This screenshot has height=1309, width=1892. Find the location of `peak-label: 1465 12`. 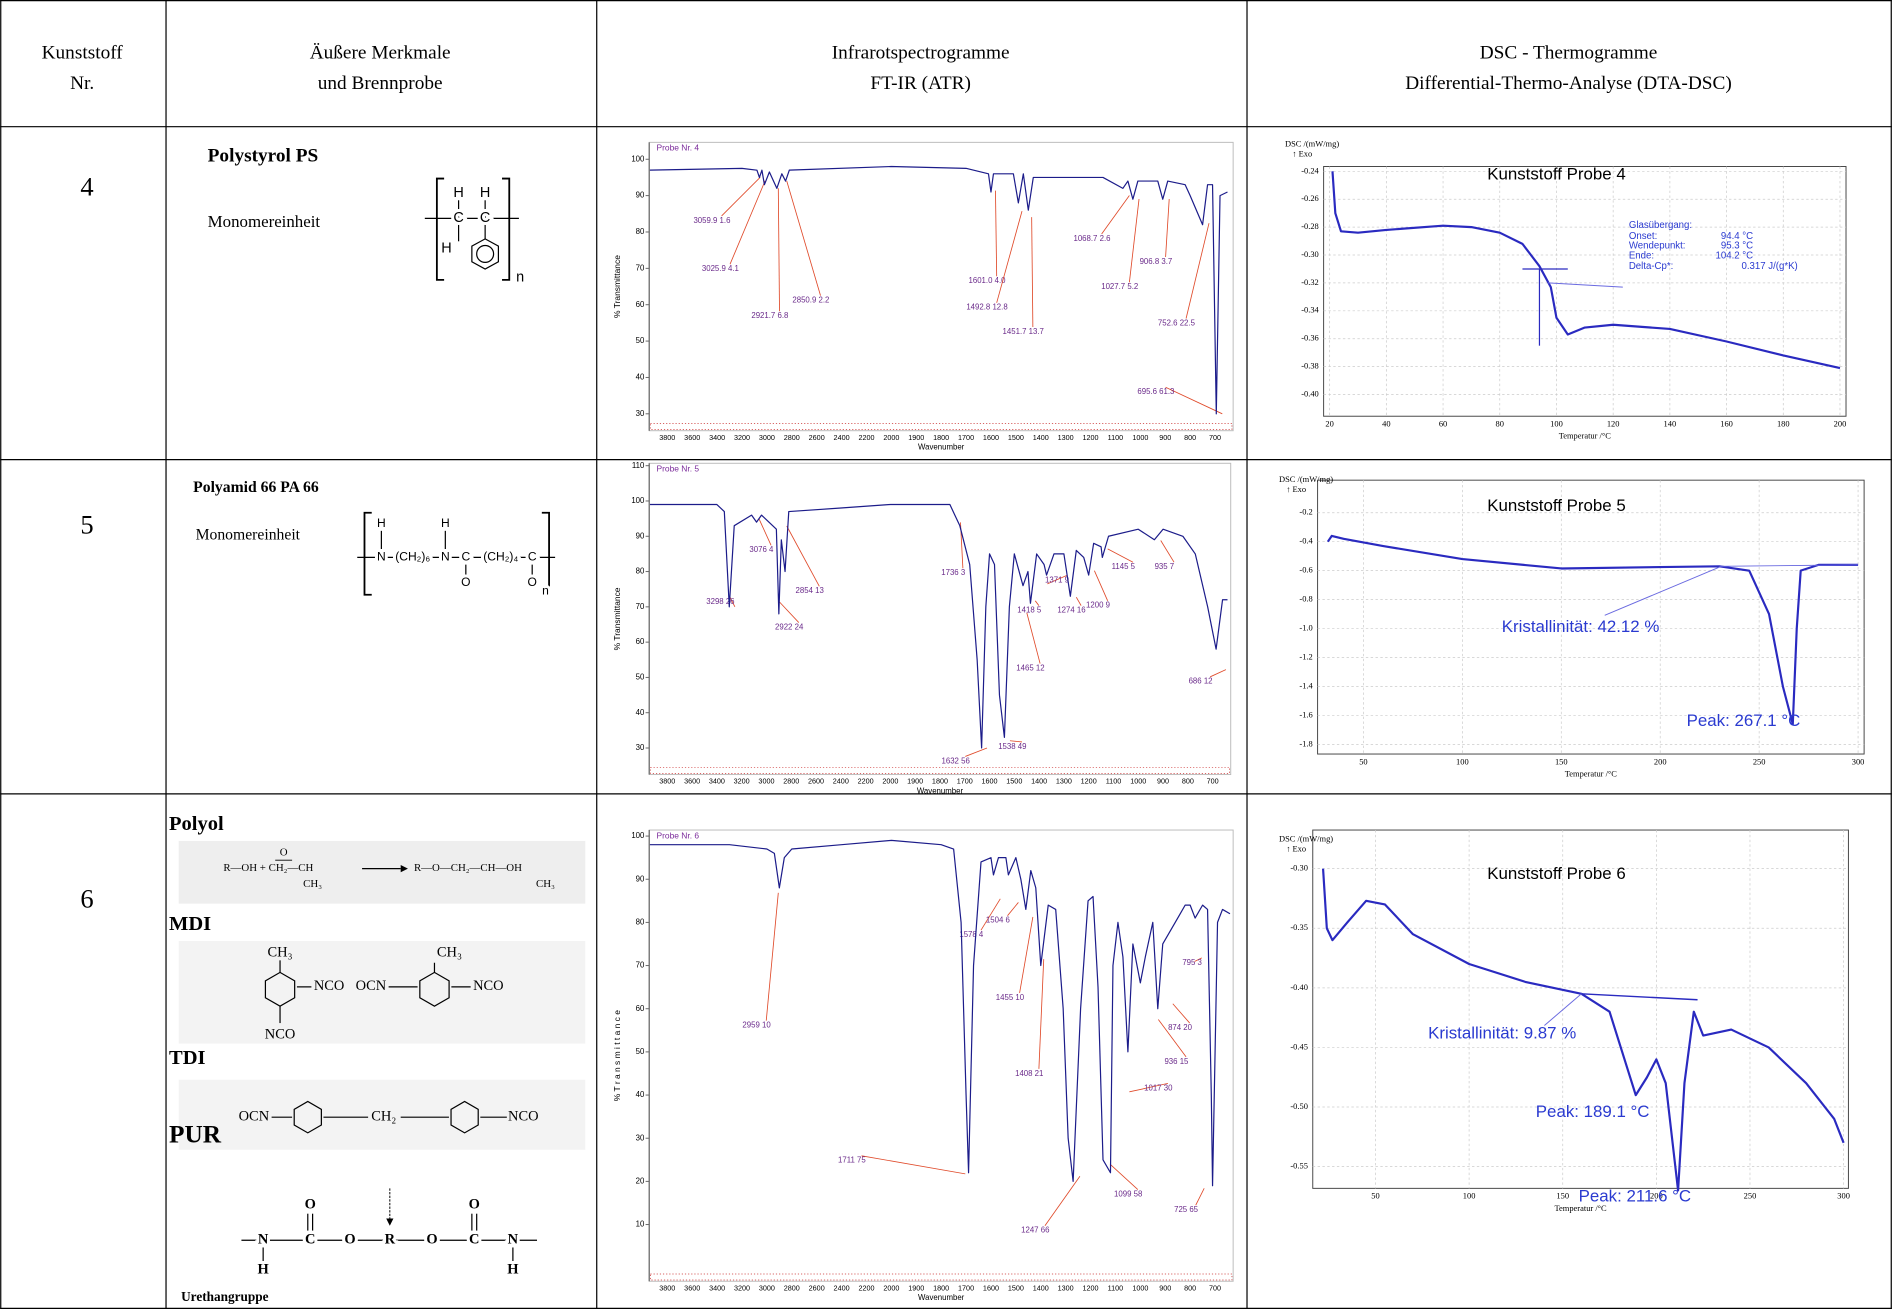

peak-label: 1465 12 is located at coordinates (1030, 667).